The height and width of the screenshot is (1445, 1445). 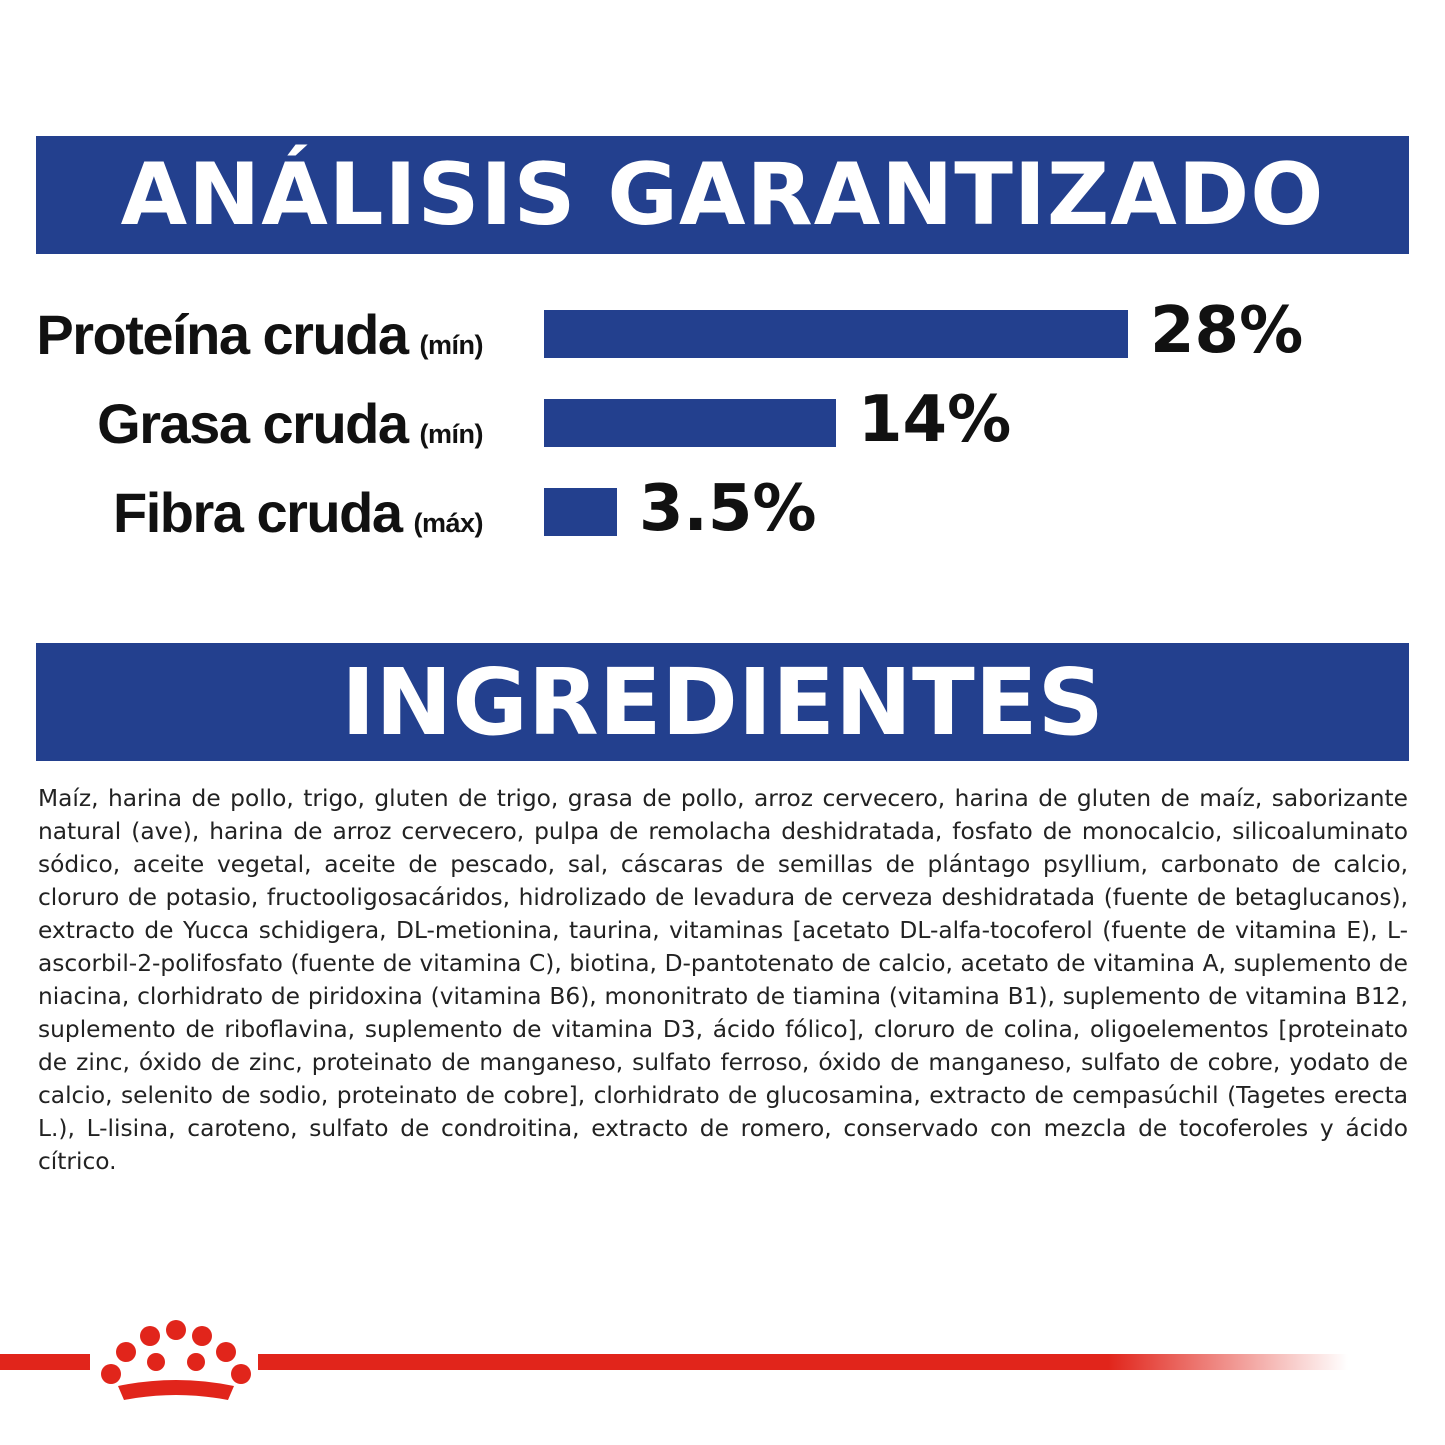 What do you see at coordinates (728, 509) in the screenshot?
I see `nutrient-value: 3.5%` at bounding box center [728, 509].